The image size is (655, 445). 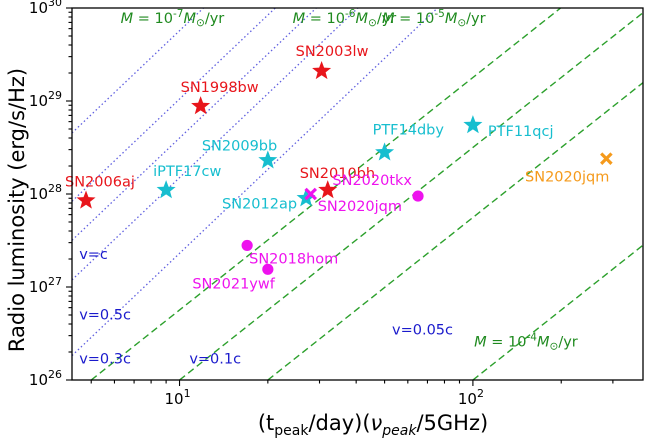 What do you see at coordinates (177, 397) in the screenshot?
I see `x-tick-label: 10¹` at bounding box center [177, 397].